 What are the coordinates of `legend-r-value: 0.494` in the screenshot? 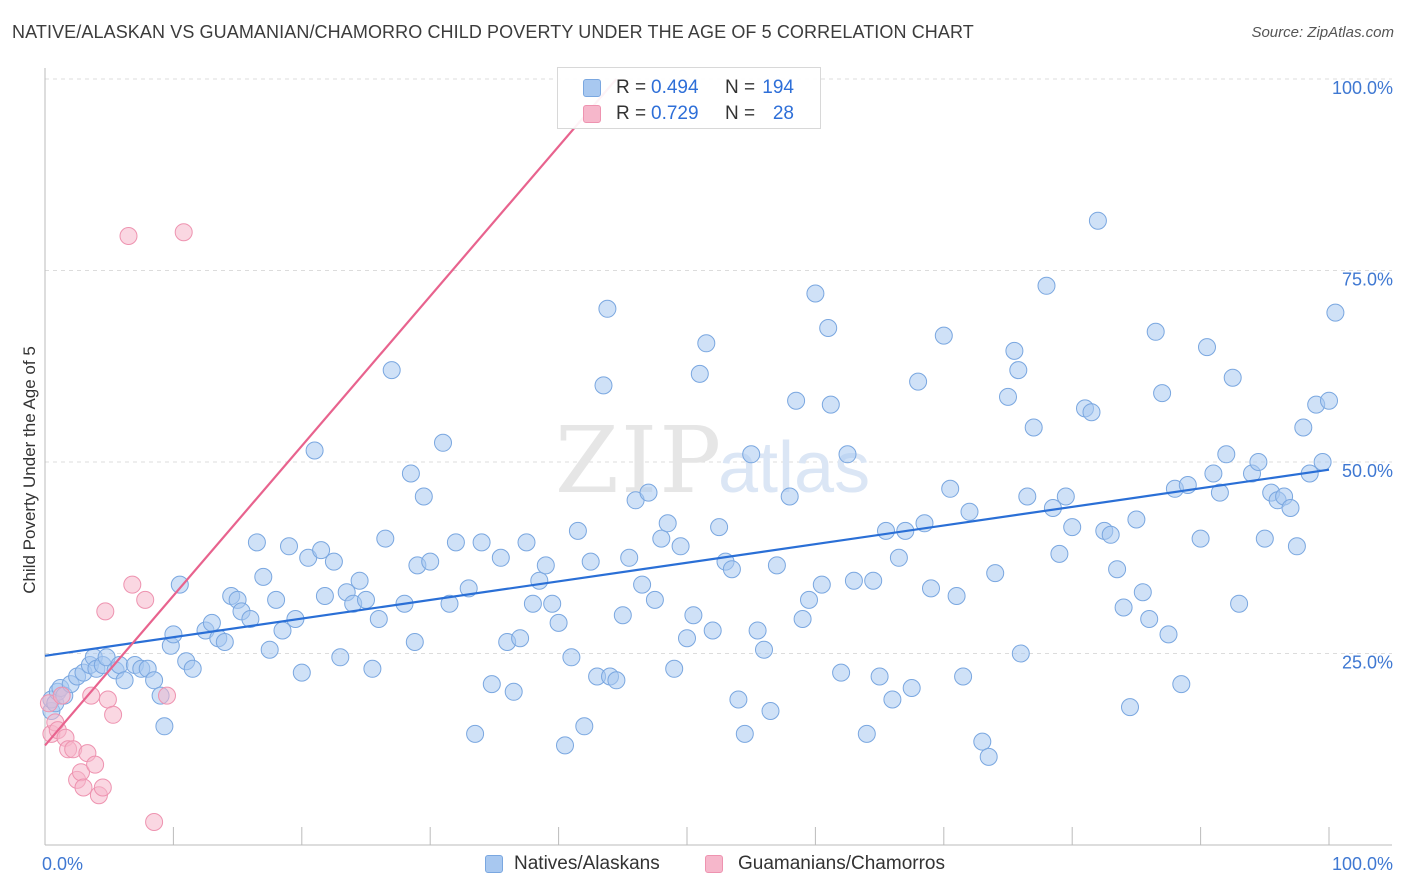 It's located at (675, 87).